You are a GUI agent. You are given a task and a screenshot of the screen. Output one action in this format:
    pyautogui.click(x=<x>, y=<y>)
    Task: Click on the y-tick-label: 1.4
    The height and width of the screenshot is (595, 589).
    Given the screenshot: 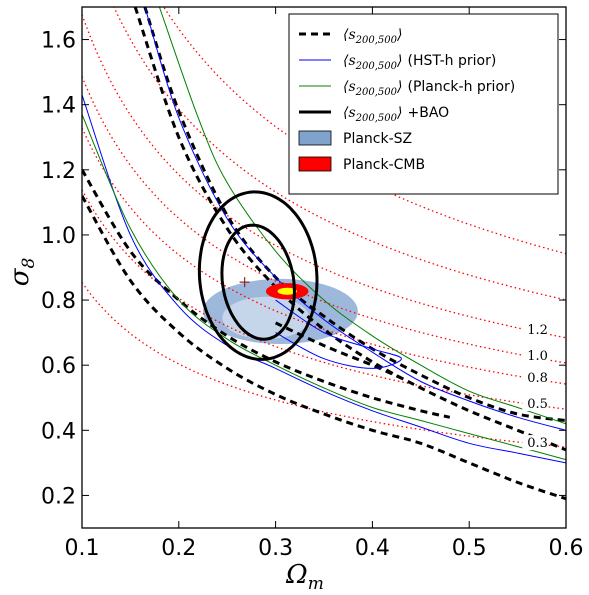 What is the action you would take?
    pyautogui.click(x=58, y=106)
    